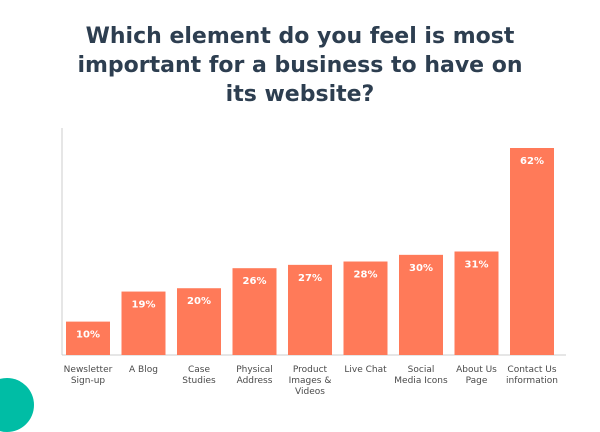 Image resolution: width=600 pixels, height=432 pixels. Describe the element at coordinates (477, 265) in the screenshot. I see `data-label-8: 31%` at that location.